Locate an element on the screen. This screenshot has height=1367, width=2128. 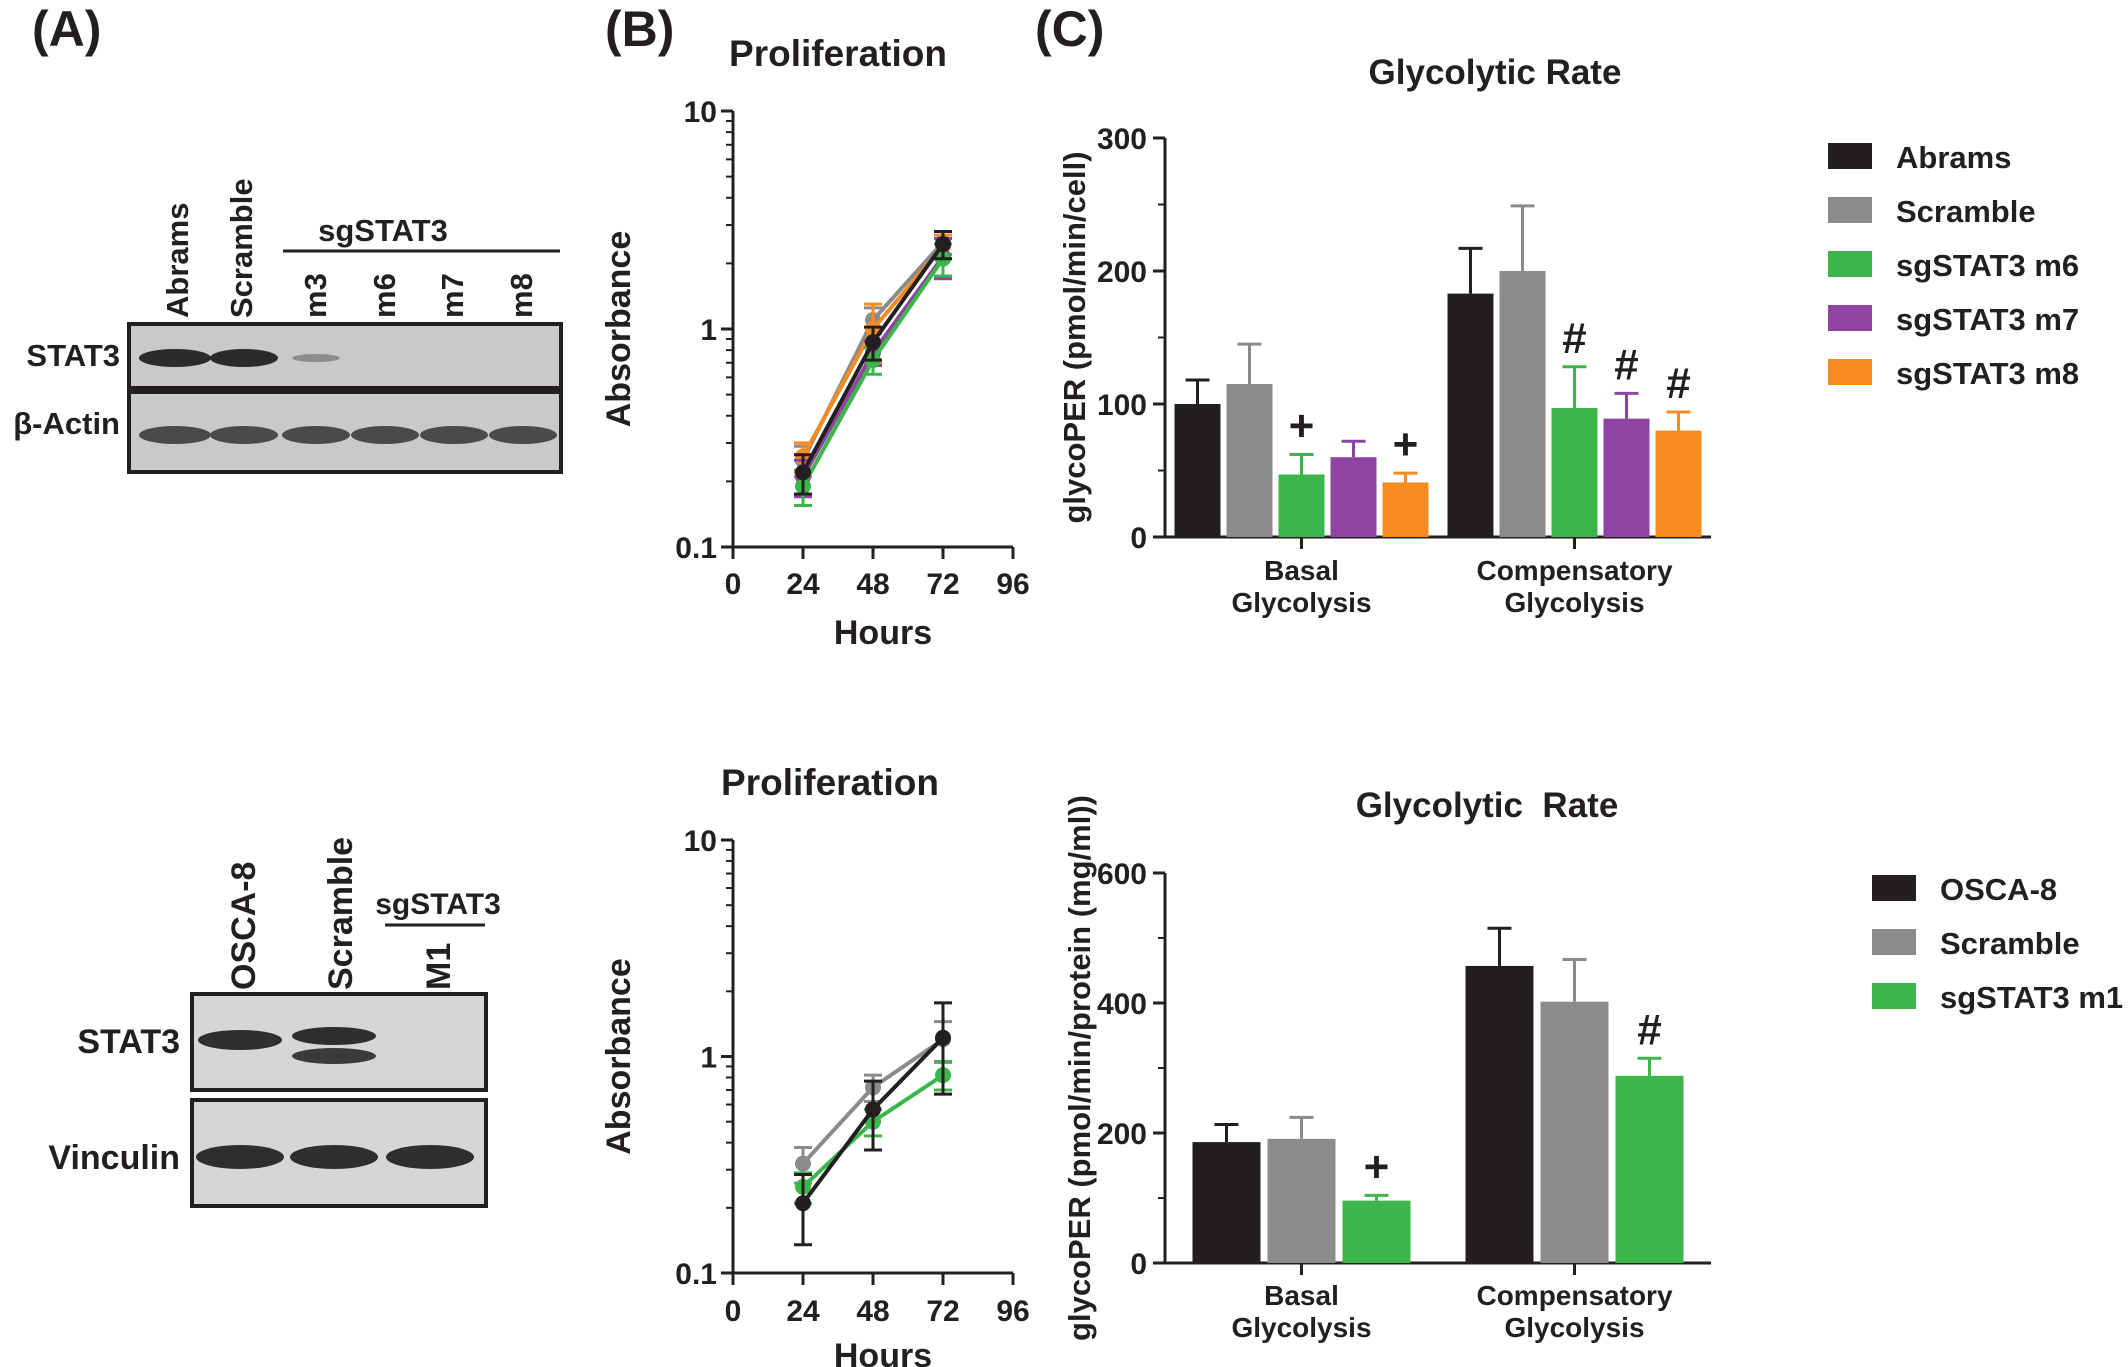
y-tick-label: 300 is located at coordinates (1122, 139).